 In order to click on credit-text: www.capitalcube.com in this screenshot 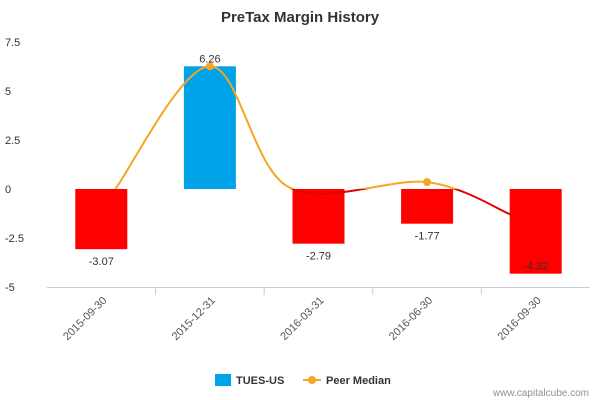, I will do `click(540, 393)`.